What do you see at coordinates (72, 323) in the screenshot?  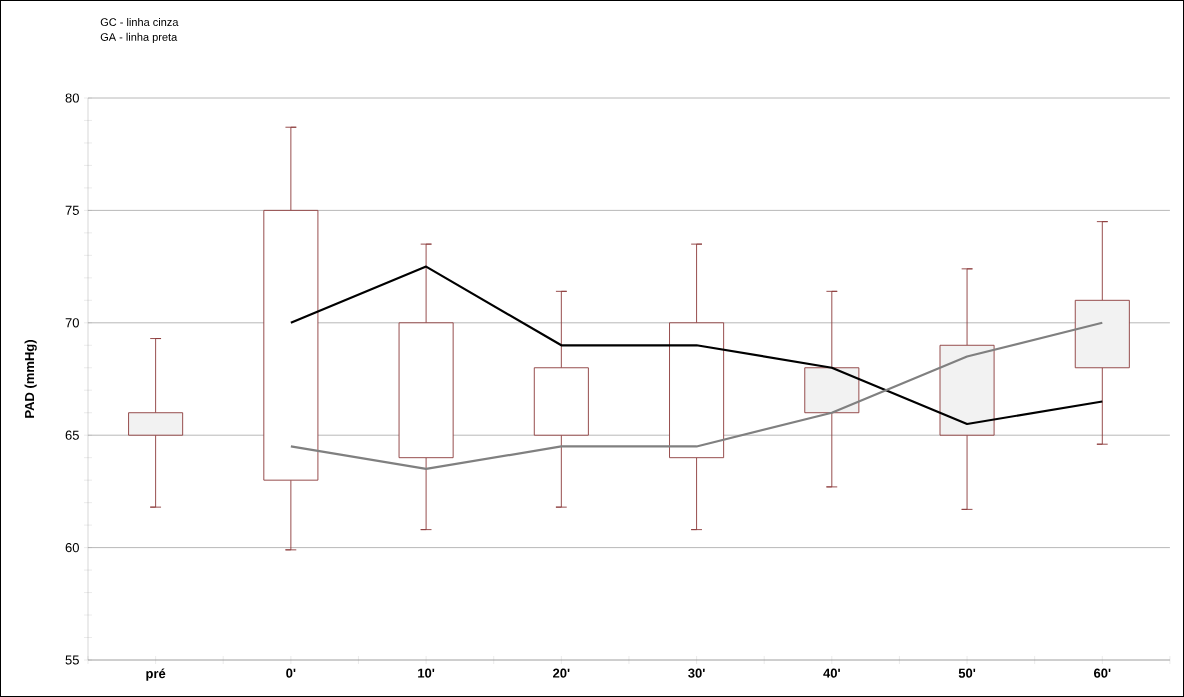 I see `y-tick-label: 70` at bounding box center [72, 323].